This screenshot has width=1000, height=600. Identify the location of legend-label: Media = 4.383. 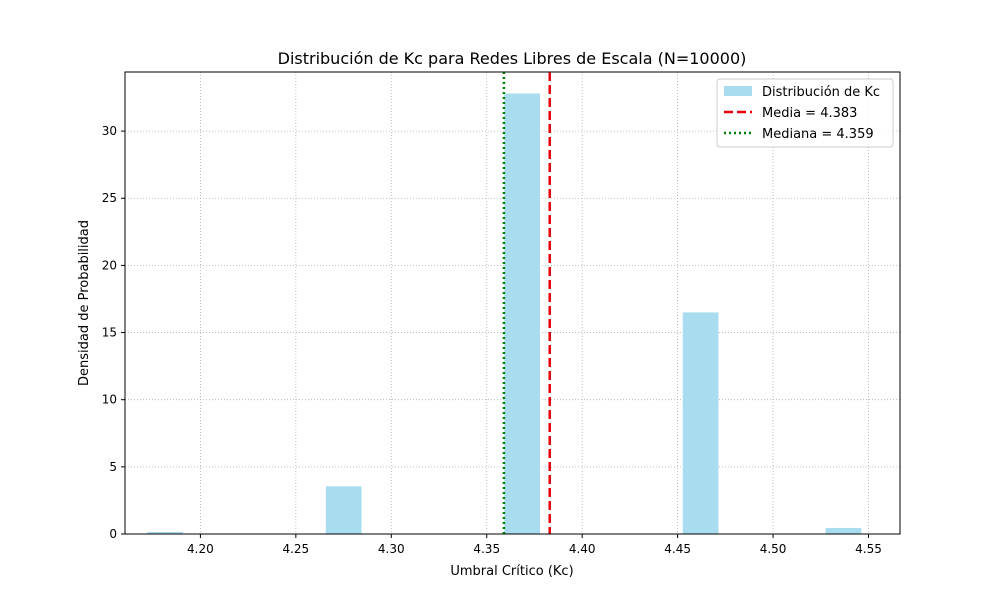
(809, 113).